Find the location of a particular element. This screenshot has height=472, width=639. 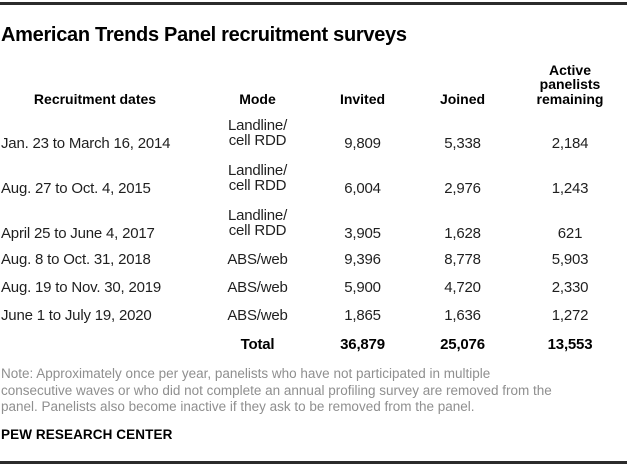

joined-cell: 8,778 is located at coordinates (462, 259).